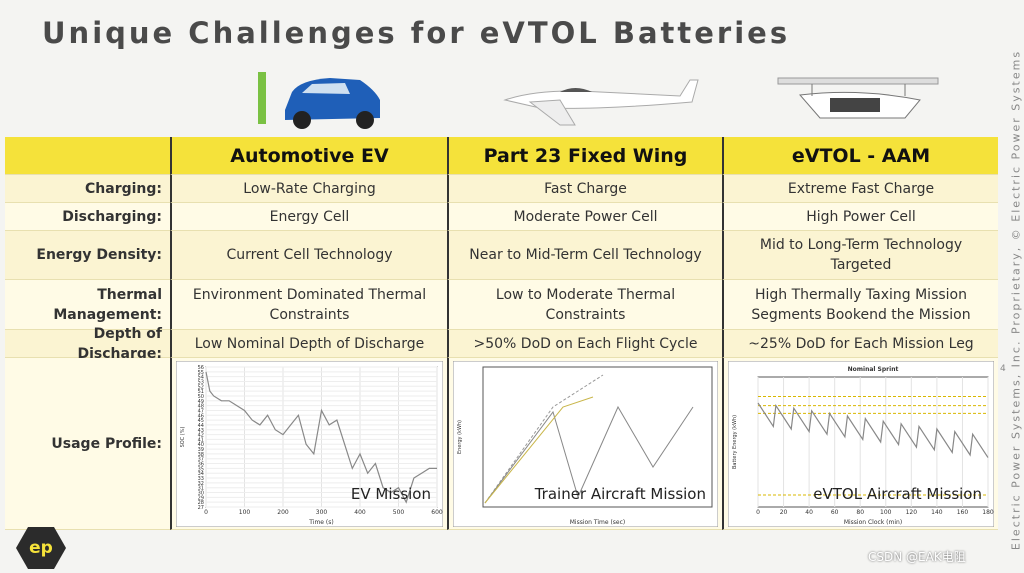 The height and width of the screenshot is (573, 1024). Describe the element at coordinates (584, 217) in the screenshot. I see `table-cell: Moderate Power Cell` at that location.